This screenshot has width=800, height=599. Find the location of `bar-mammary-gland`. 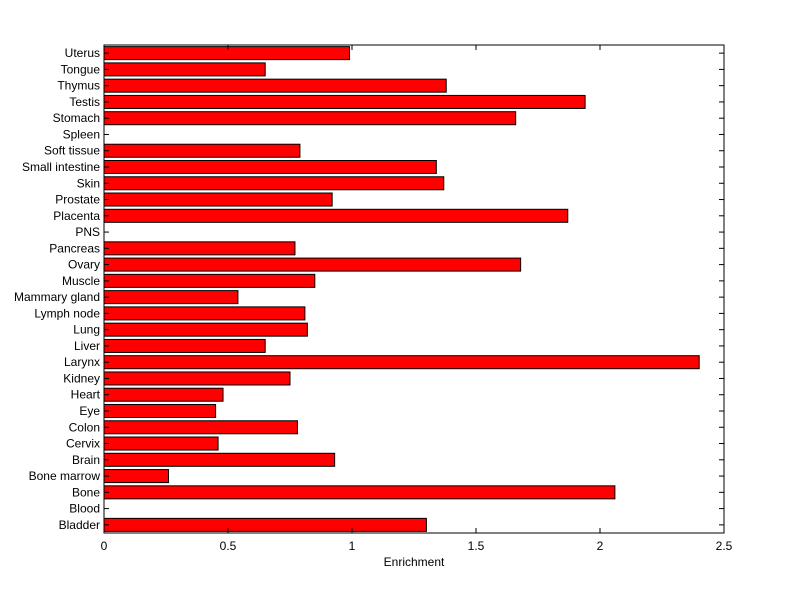

bar-mammary-gland is located at coordinates (171, 297).